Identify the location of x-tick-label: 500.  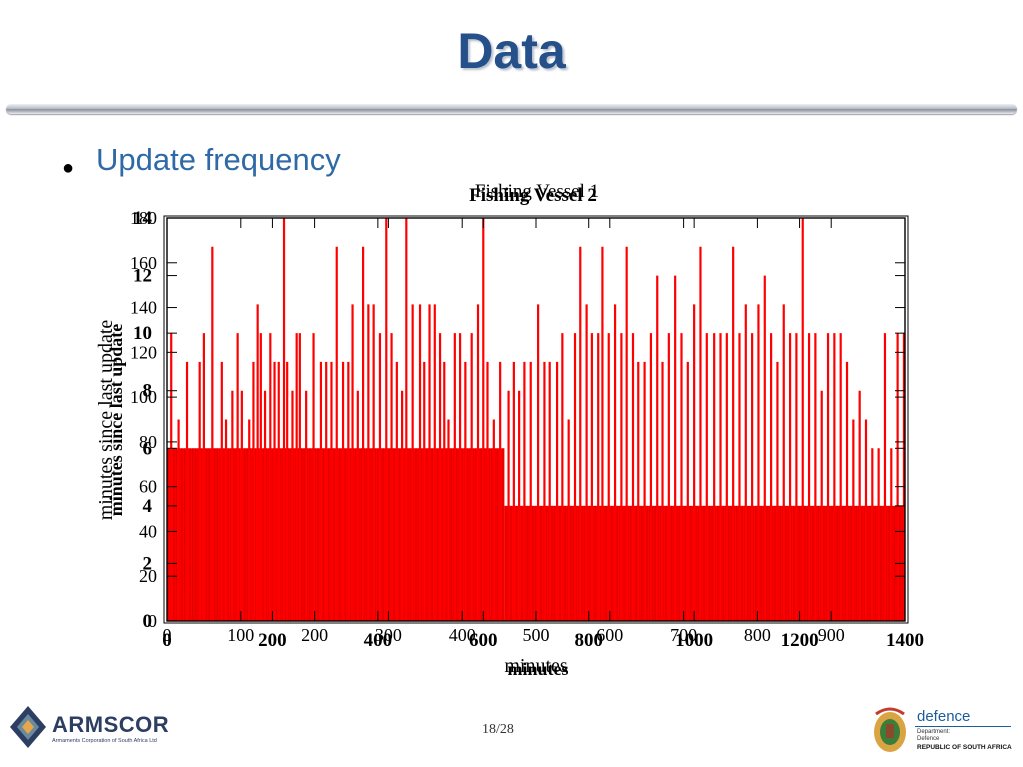
(536, 635).